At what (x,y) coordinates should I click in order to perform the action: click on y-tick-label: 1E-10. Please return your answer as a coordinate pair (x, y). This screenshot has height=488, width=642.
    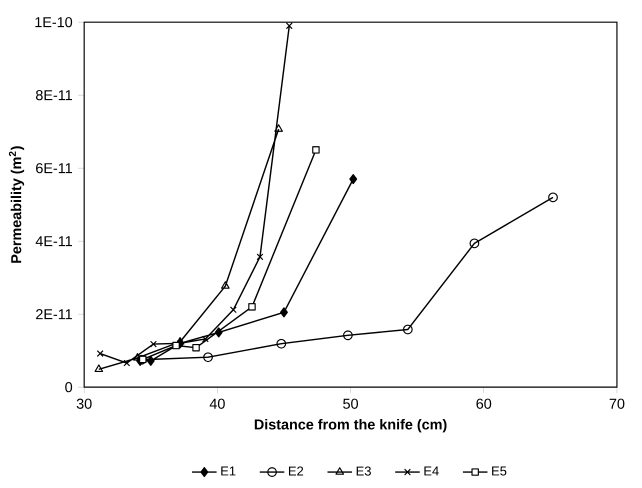
    Looking at the image, I should click on (53, 22).